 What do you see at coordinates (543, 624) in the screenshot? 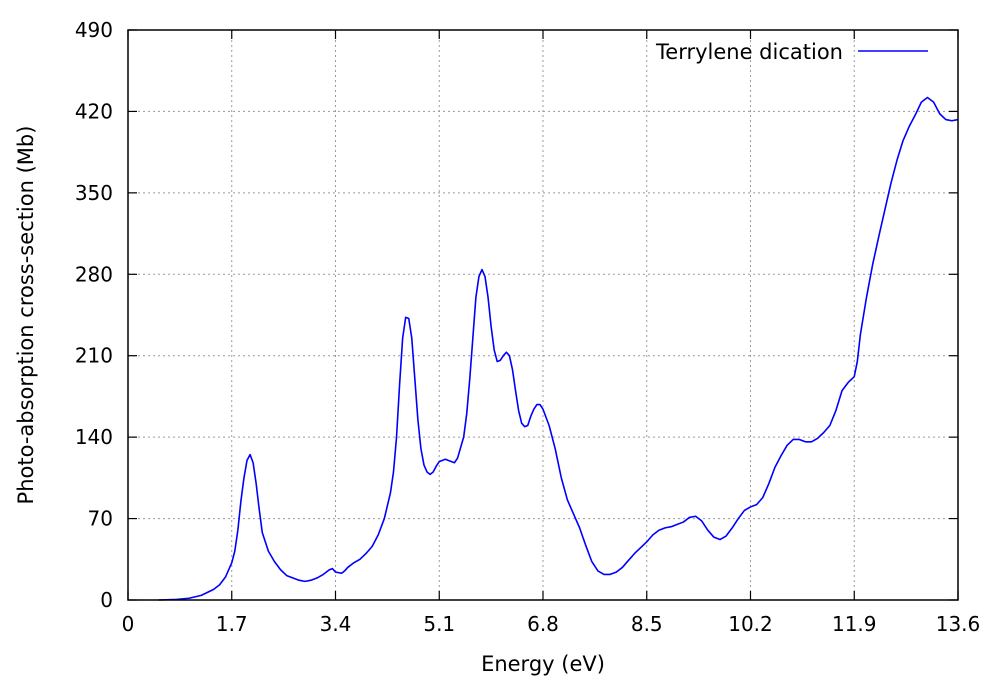
I see `x-tick-label: 6.8` at bounding box center [543, 624].